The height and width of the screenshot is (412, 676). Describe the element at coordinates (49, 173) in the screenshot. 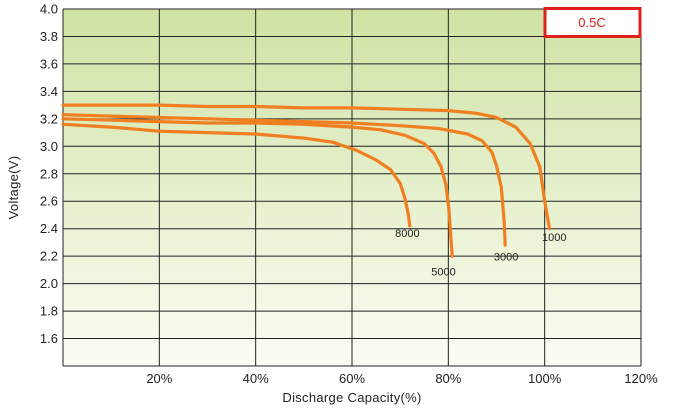

I see `y-tick-label: 2.8` at that location.